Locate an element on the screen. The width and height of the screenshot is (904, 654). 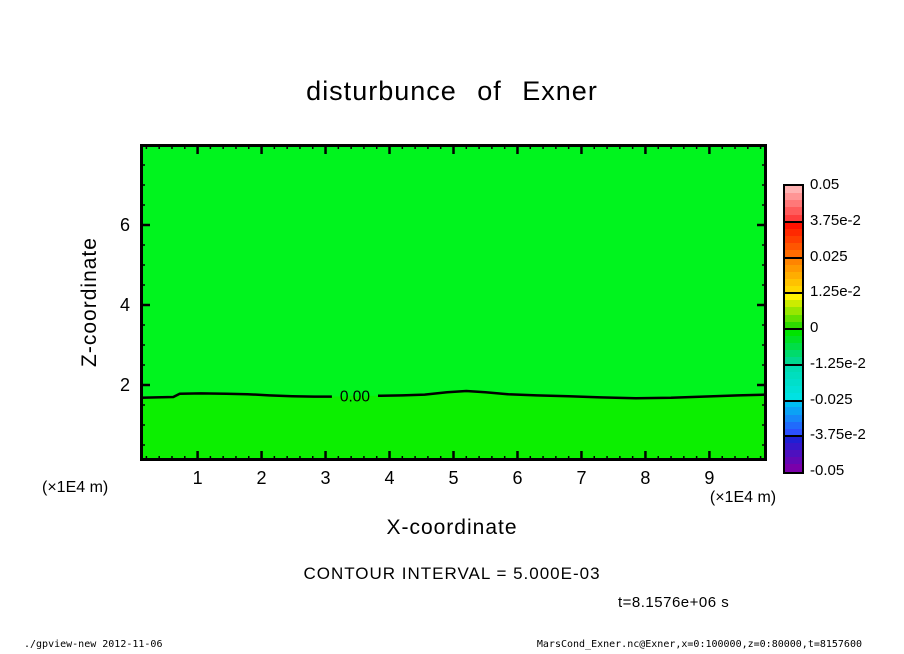
x-tick-label: 6 is located at coordinates (517, 478).